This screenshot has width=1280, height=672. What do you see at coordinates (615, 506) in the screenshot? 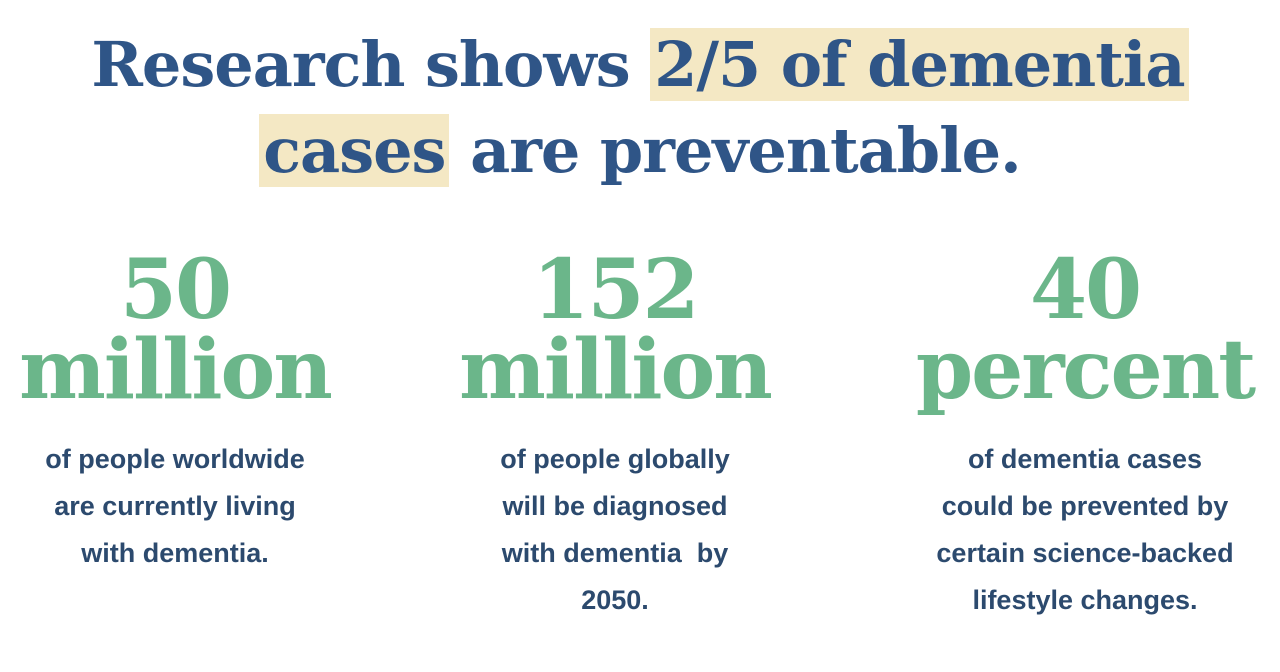
I see `description-line: will be diagnosed` at bounding box center [615, 506].